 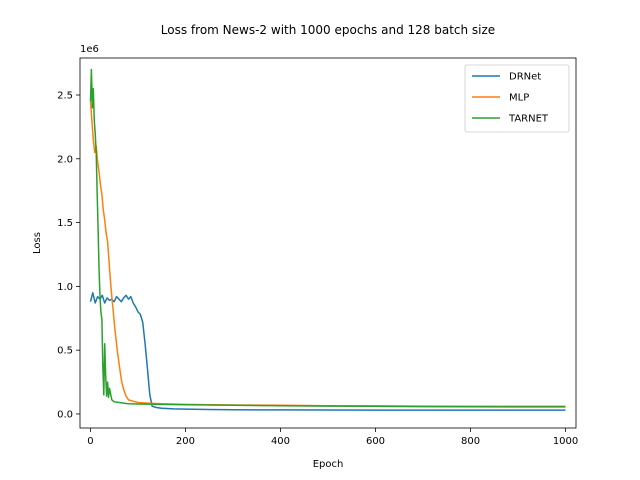 I want to click on y-axis-label: Loss, so click(x=37, y=243).